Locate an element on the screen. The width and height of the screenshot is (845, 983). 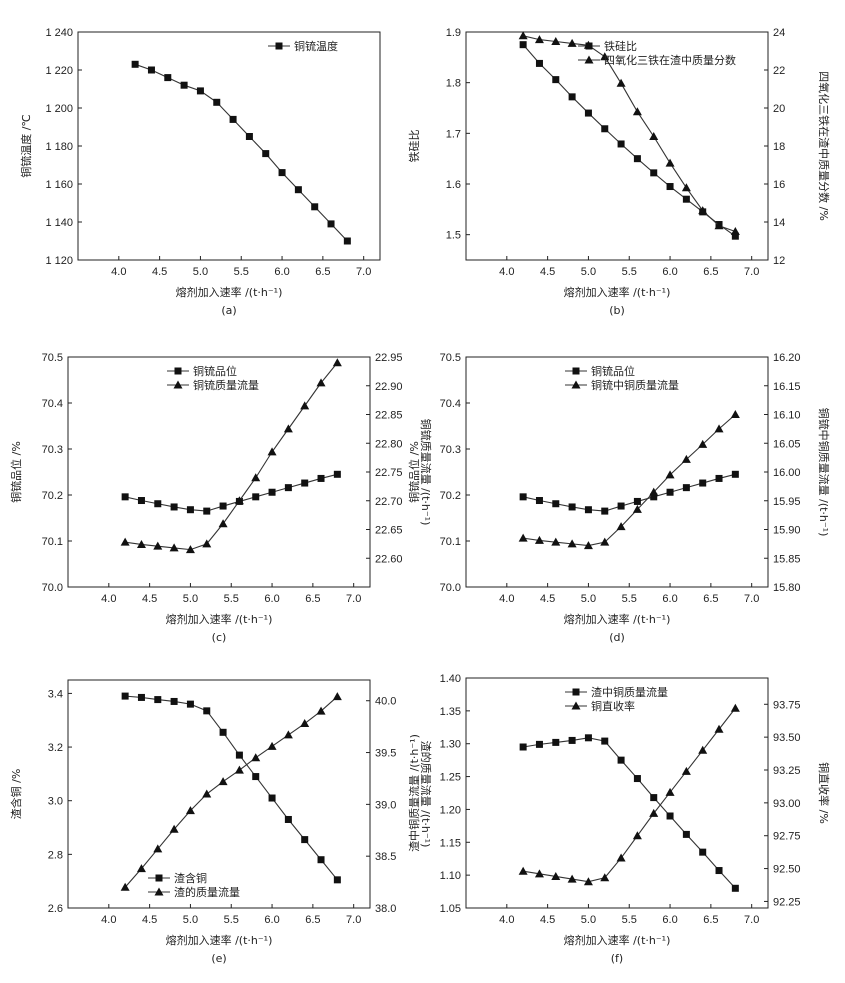
x-tick-label: 4.5 is located at coordinates (547, 272).